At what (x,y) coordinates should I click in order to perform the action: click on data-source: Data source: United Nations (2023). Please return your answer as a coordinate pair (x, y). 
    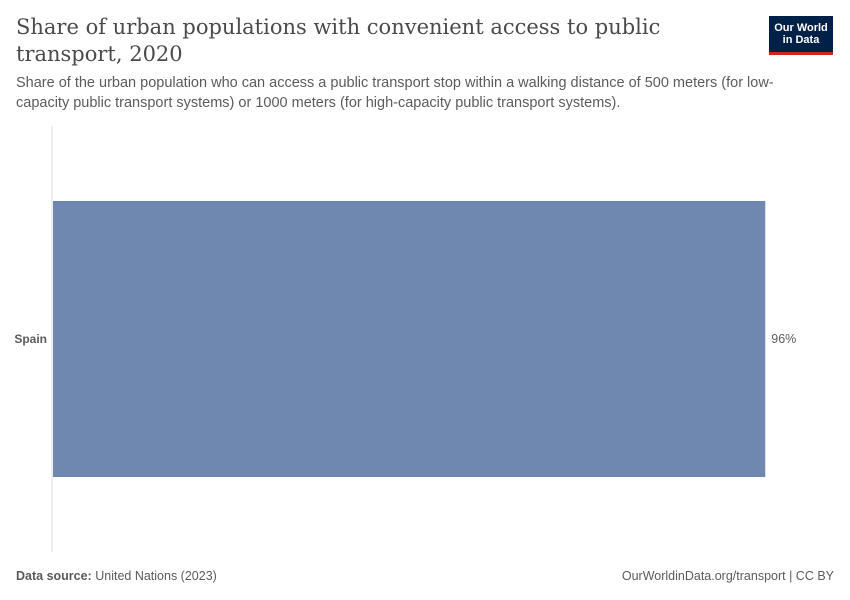
    Looking at the image, I should click on (116, 576).